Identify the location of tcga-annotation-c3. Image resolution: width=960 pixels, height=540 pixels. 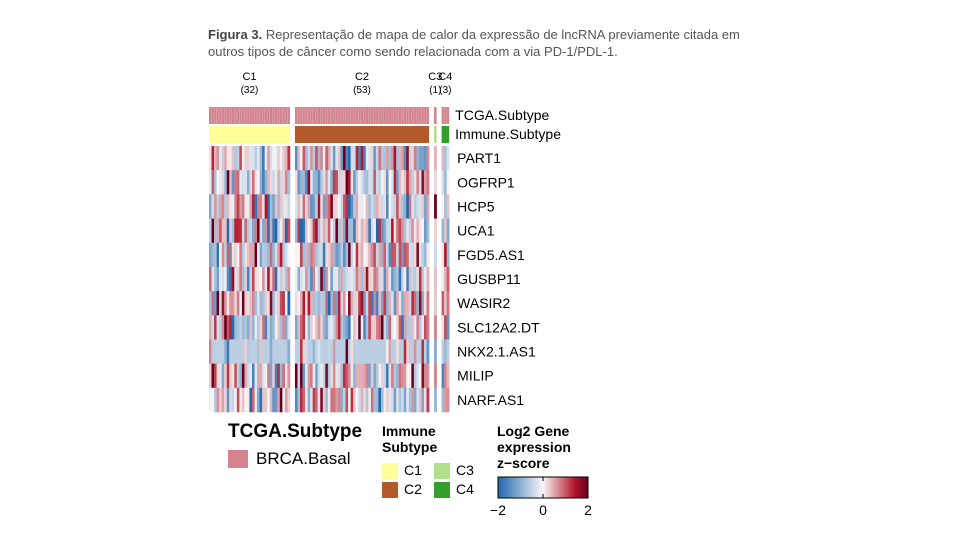
(435, 115).